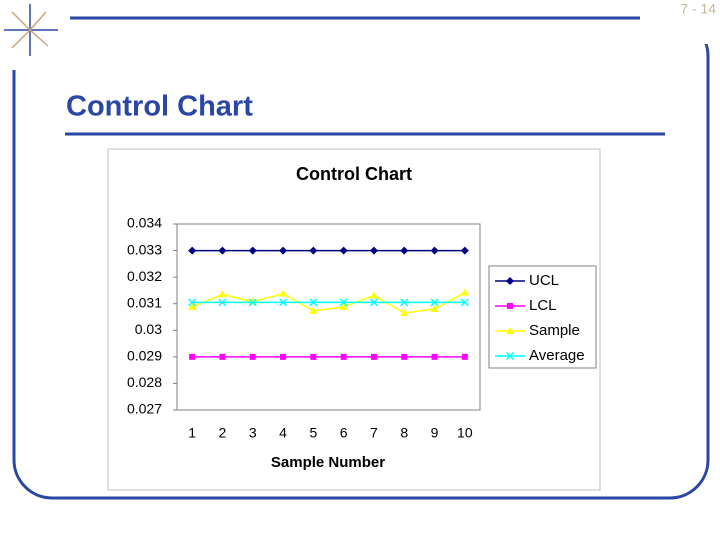  I want to click on x-tick-label: 5, so click(313, 433).